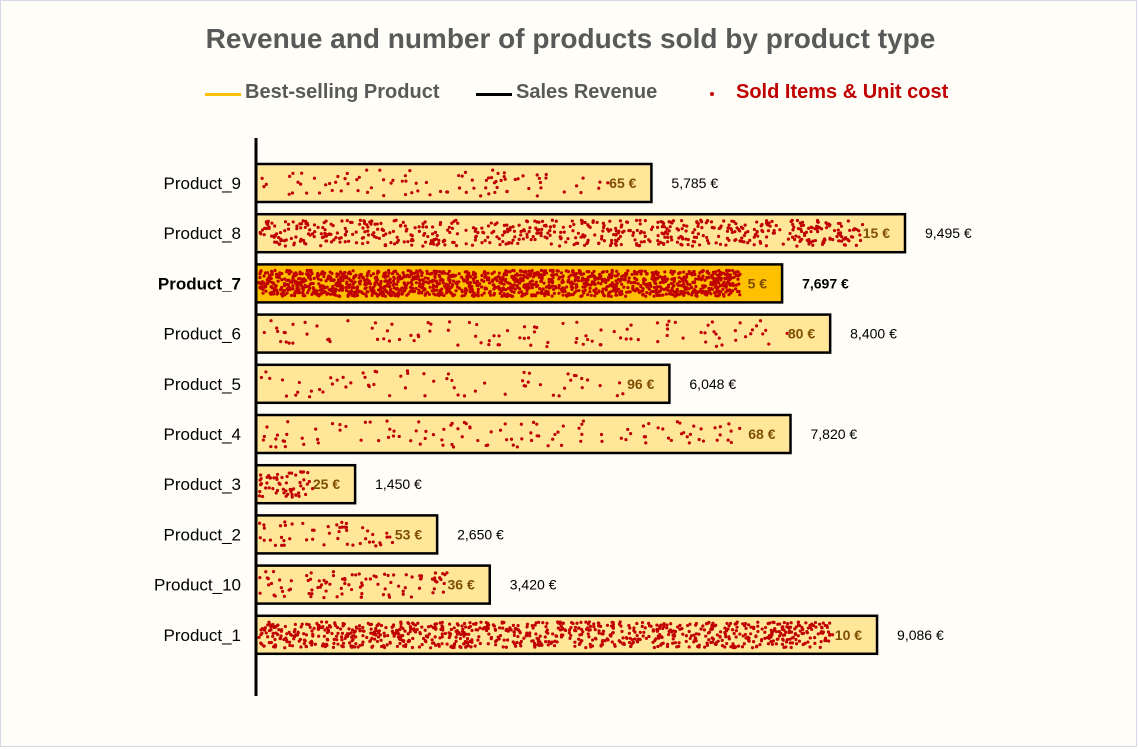  What do you see at coordinates (825, 283) in the screenshot?
I see `revenue-label: 7,697 €` at bounding box center [825, 283].